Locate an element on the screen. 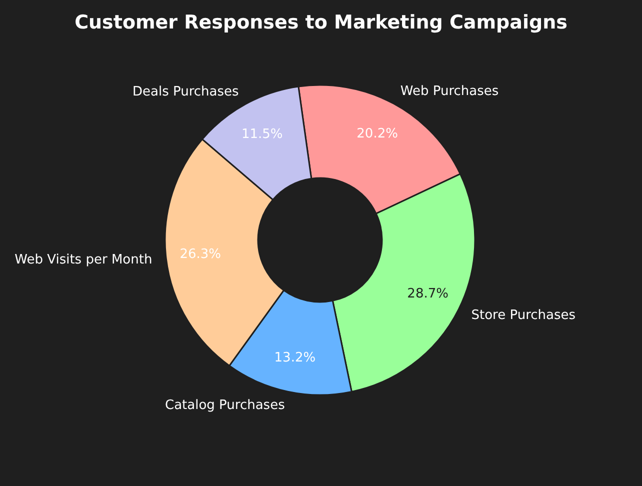 This screenshot has width=642, height=486. data-label: 28.7% is located at coordinates (427, 294).